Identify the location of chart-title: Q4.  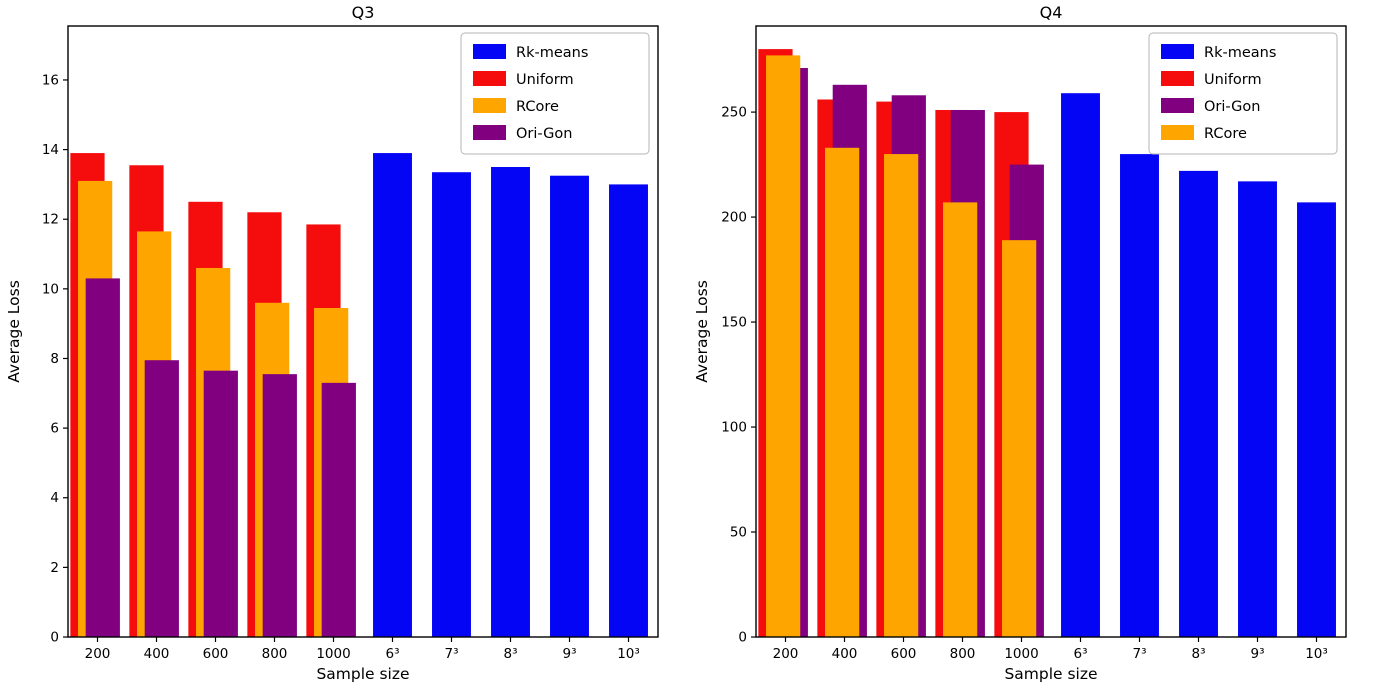
(1051, 12).